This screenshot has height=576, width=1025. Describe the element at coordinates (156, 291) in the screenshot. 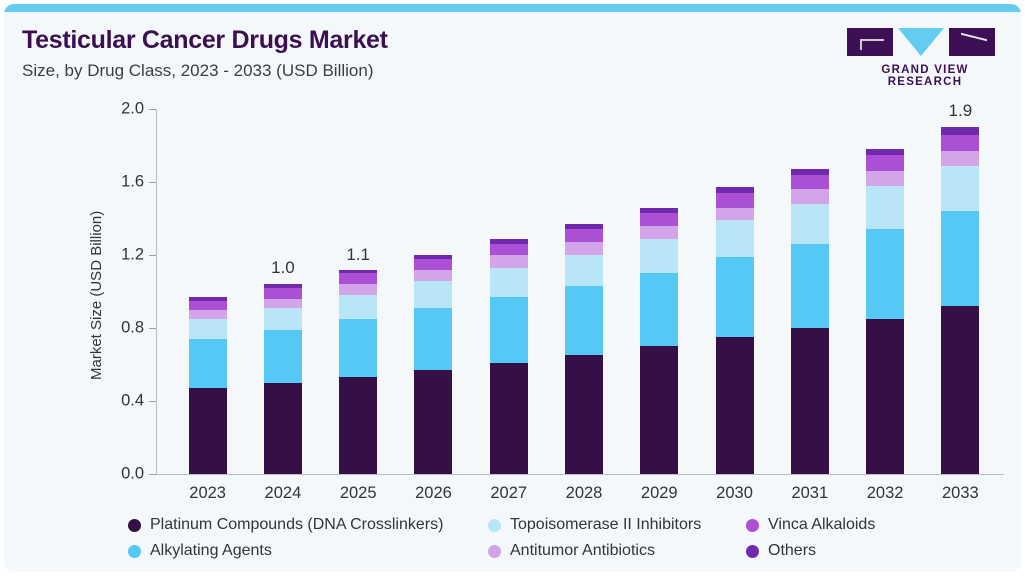

I see `y-axis-line` at that location.